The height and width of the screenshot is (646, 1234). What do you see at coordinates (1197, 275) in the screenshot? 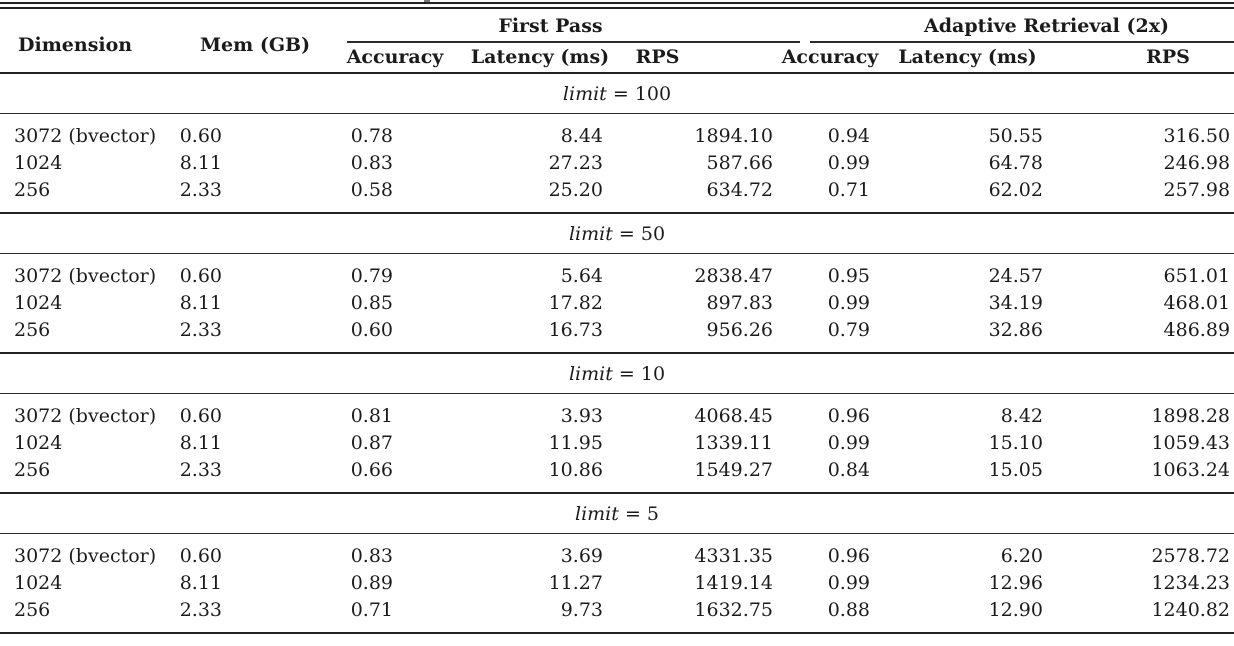
I see `cell-ar-rps: 651.01` at bounding box center [1197, 275].